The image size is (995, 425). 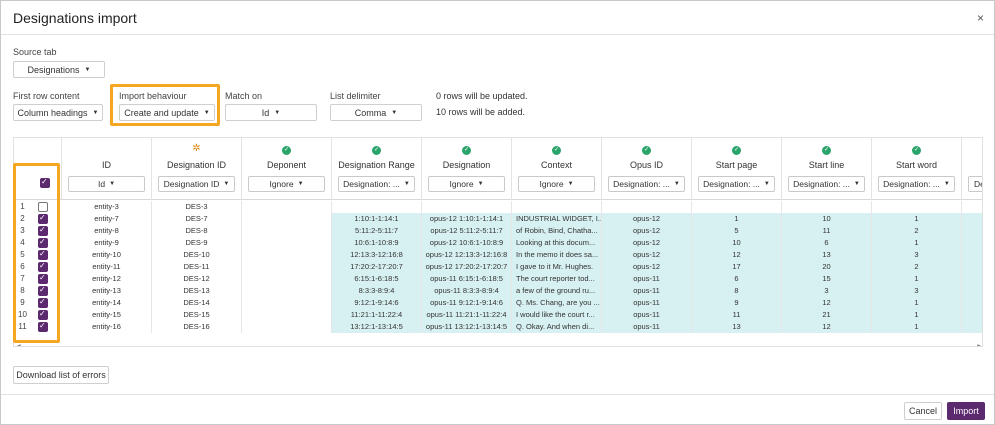 I want to click on table-cell: 12, so click(x=827, y=327).